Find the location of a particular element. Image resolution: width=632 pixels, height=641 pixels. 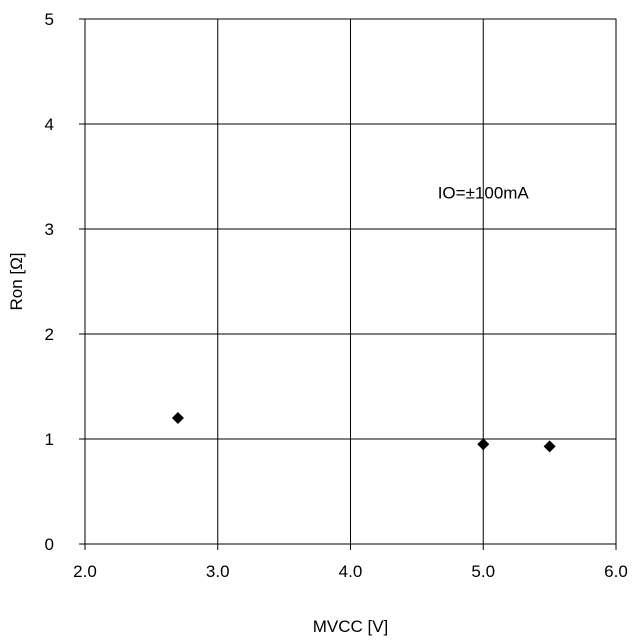

x-tick-label: 5.0 is located at coordinates (483, 571).